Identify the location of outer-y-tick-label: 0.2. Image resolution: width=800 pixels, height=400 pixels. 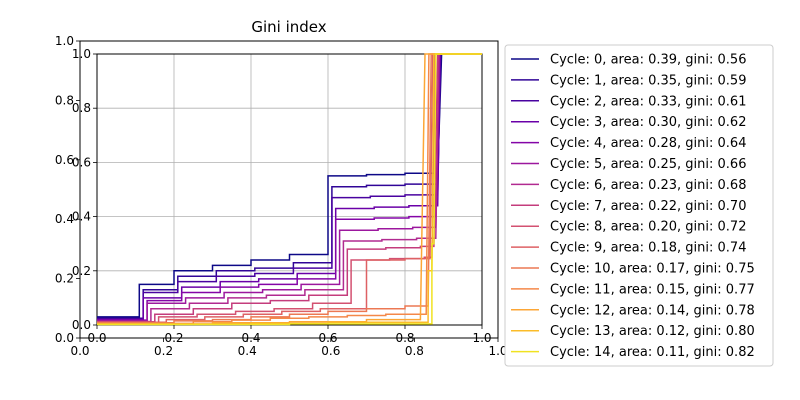
(64, 279).